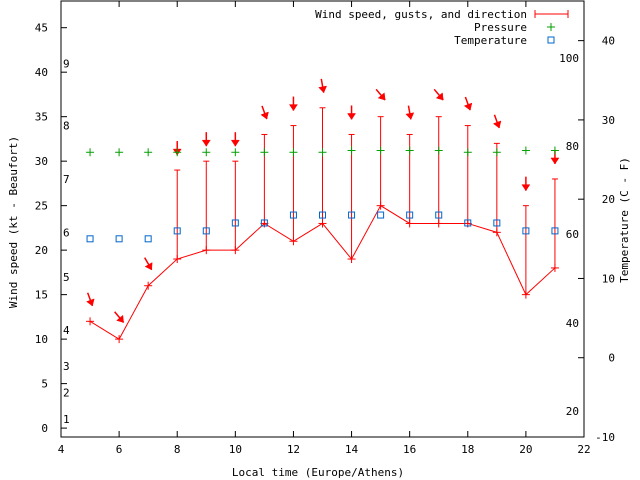  I want to click on x-tick-label: 22, so click(583, 449).